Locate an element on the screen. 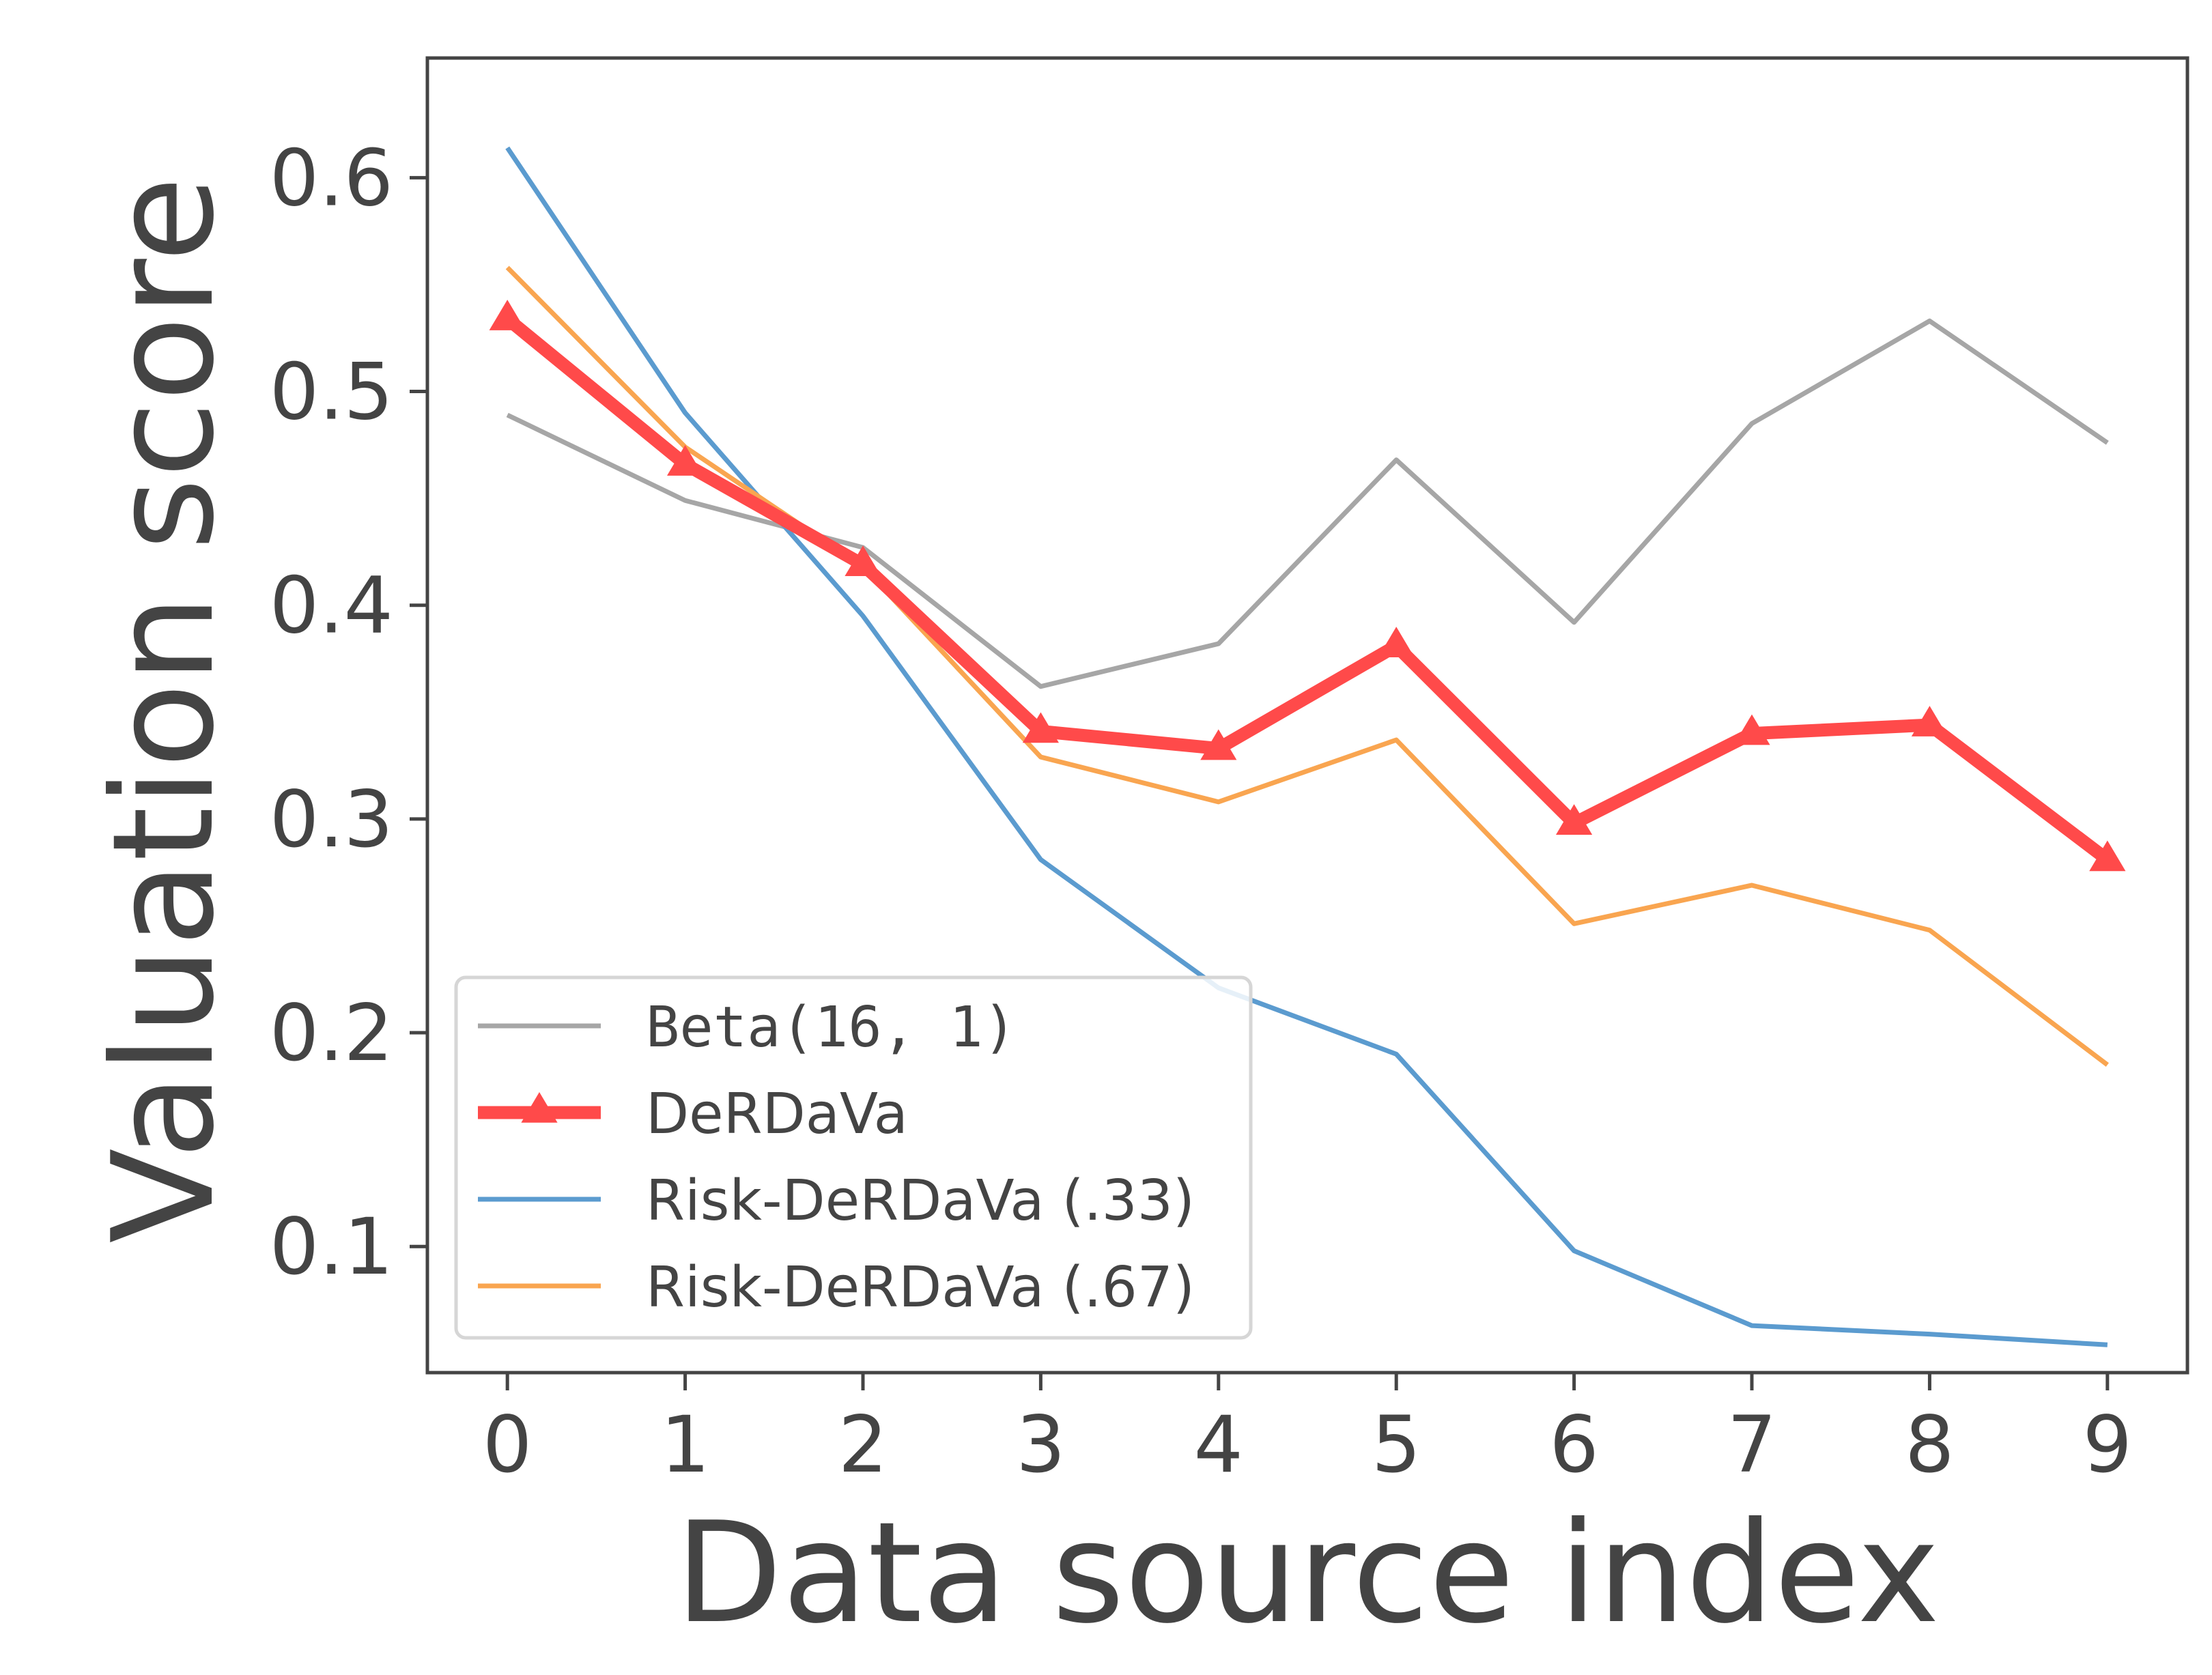 The image size is (2212, 1675). y-tick-label: 0.5 is located at coordinates (331, 392).